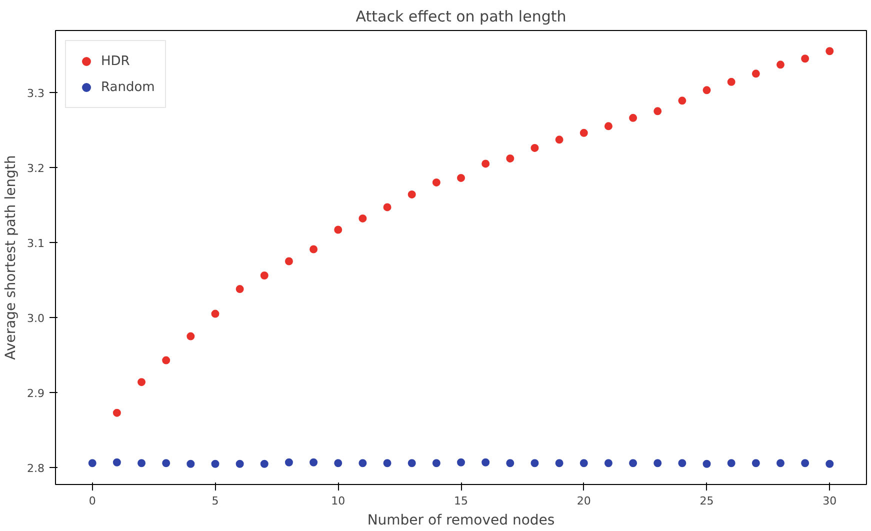 This screenshot has width=871, height=531. Describe the element at coordinates (36, 243) in the screenshot. I see `y-tick-label: 3.1` at that location.